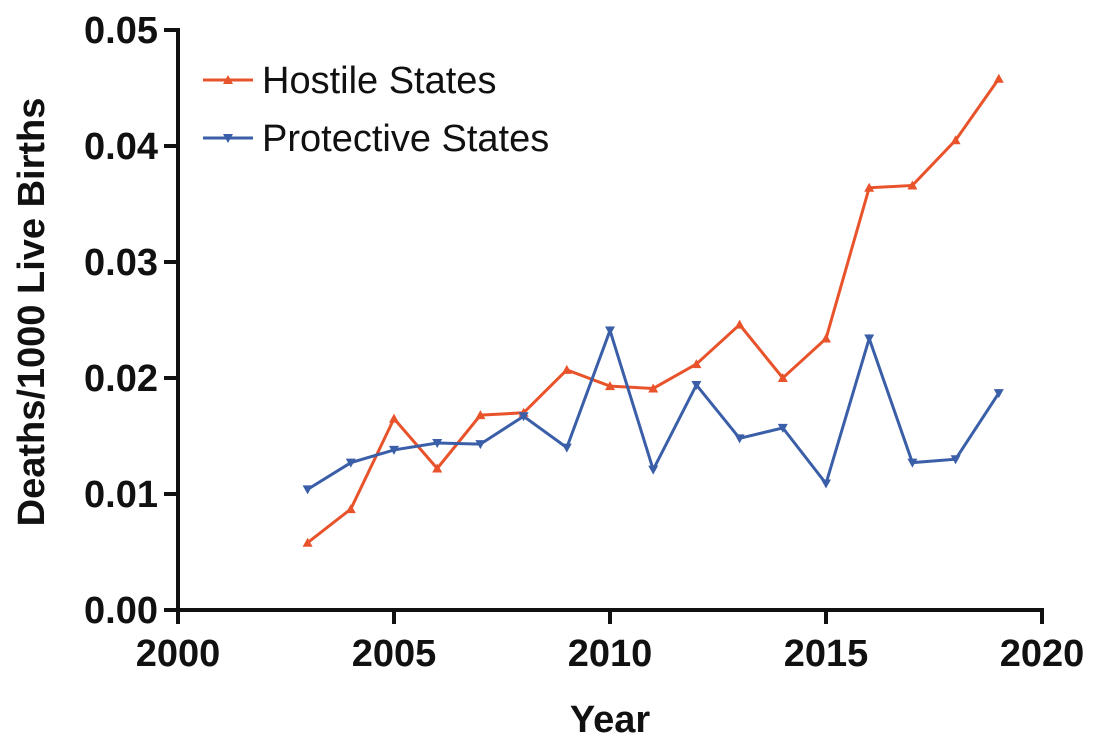 Image resolution: width=1094 pixels, height=737 pixels. I want to click on x-ticks: 2000 2005 2010 2015 2020, so click(610, 642).